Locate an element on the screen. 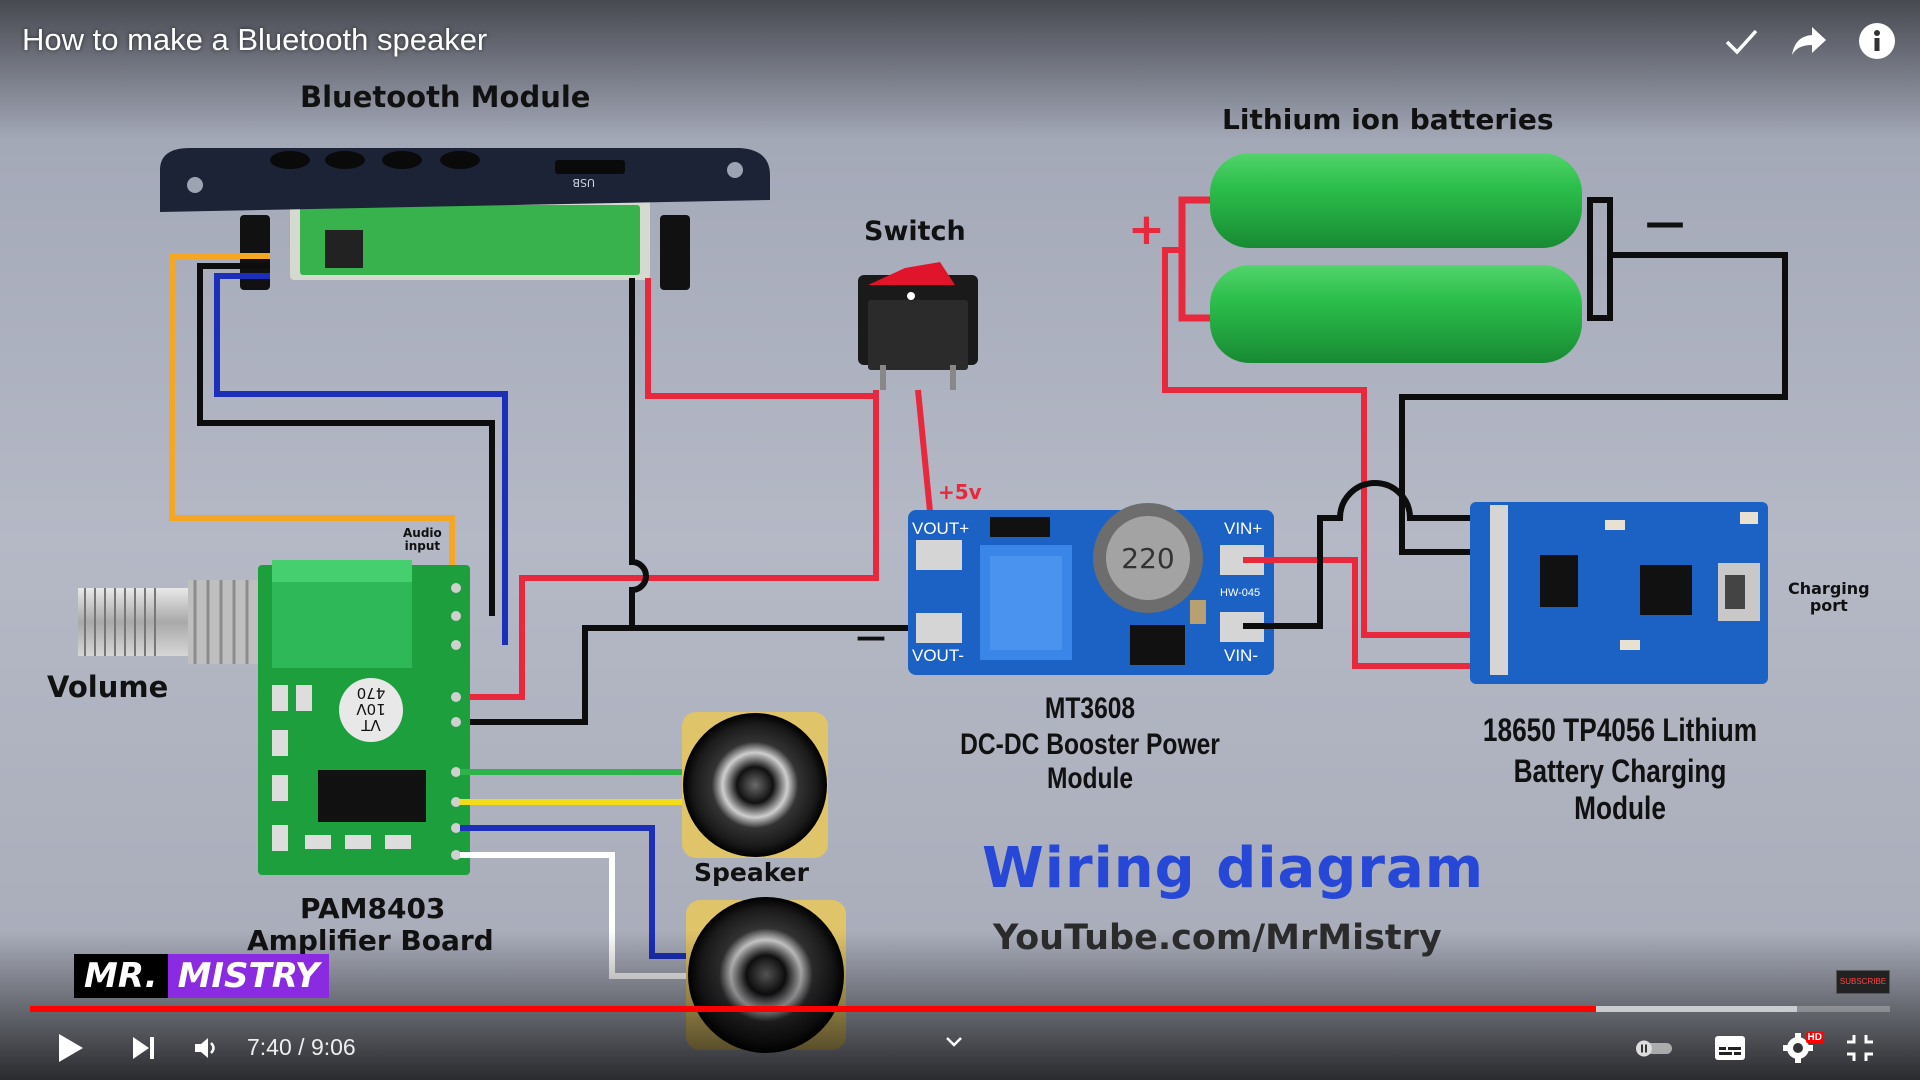  autoplay-toggle-icon is located at coordinates (1654, 1048).